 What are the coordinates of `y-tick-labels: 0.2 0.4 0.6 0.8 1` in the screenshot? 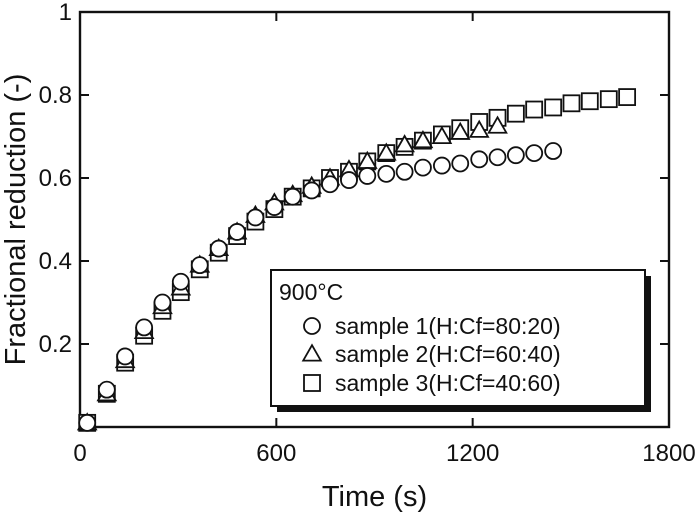 It's located at (55, 179).